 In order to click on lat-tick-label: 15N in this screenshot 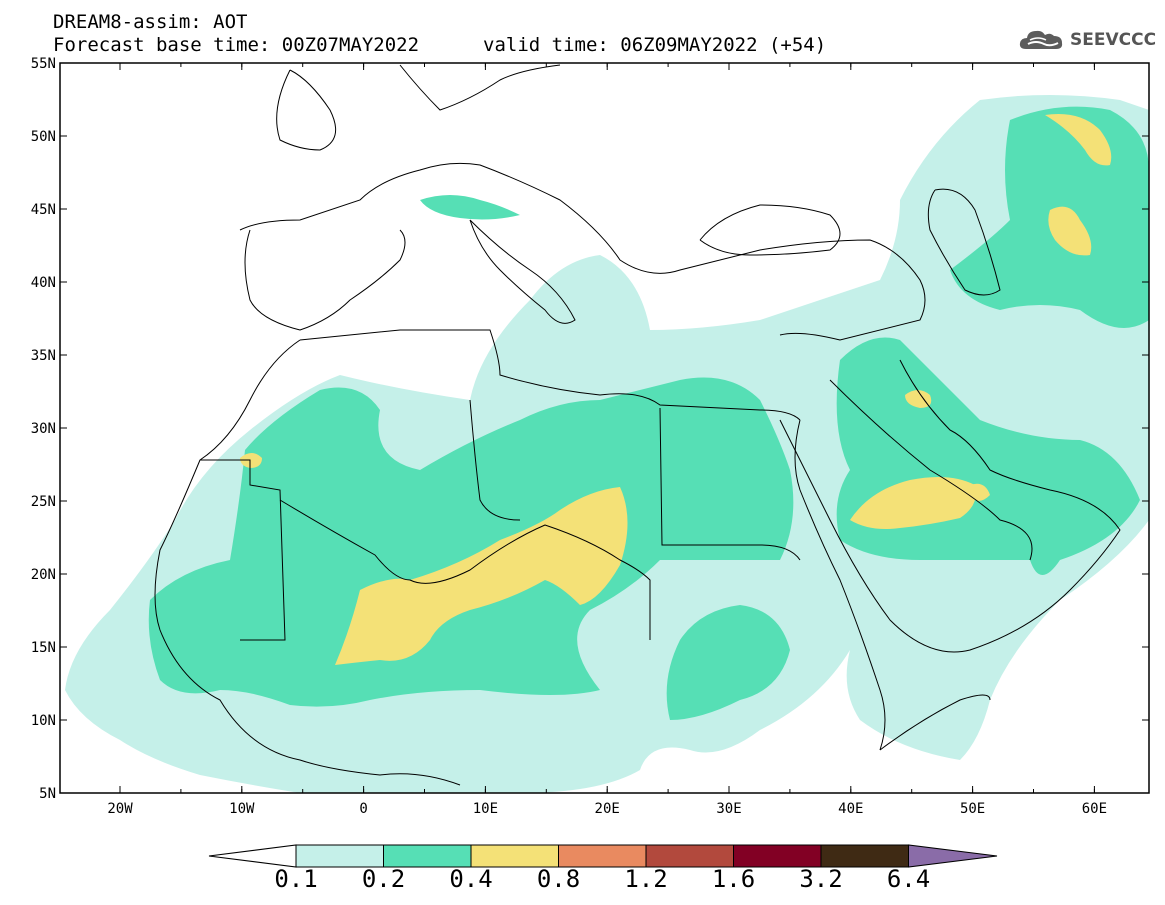, I will do `click(43, 648)`.